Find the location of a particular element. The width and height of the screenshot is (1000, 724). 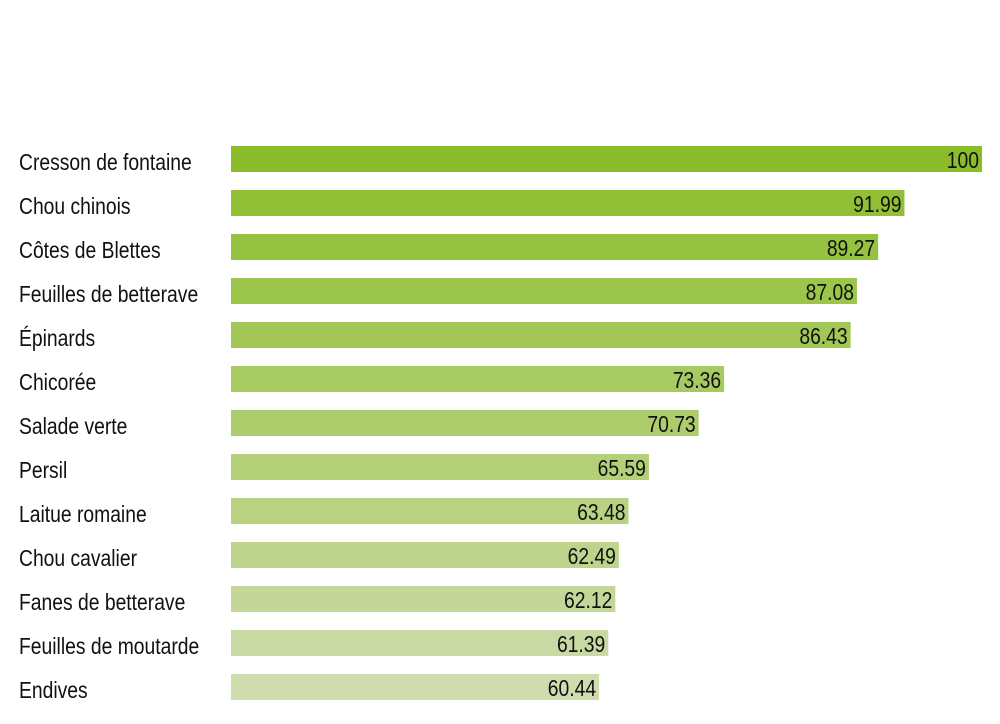

value-label: 60.44 is located at coordinates (572, 689).